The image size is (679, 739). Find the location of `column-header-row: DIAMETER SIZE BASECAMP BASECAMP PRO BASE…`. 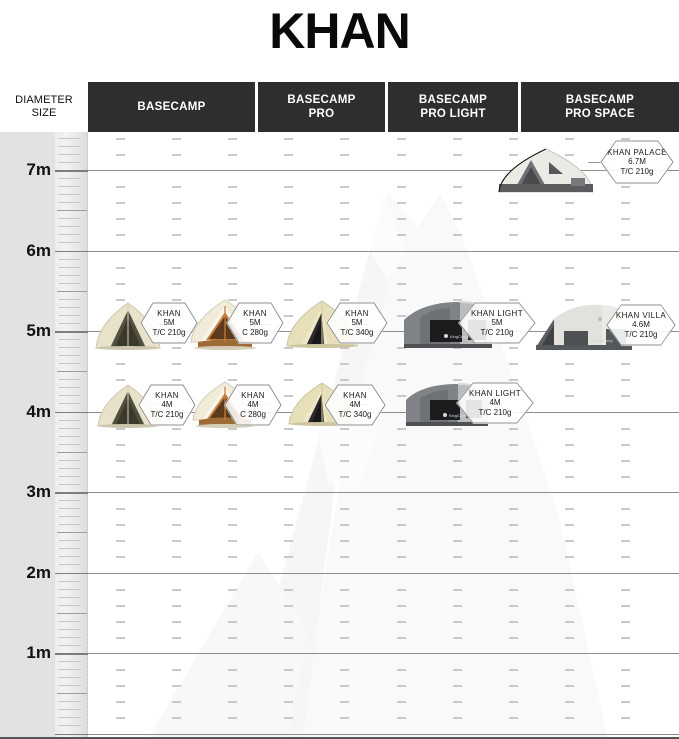

column-header-row: DIAMETER SIZE BASECAMP BASECAMP PRO BASE… is located at coordinates (339, 107).